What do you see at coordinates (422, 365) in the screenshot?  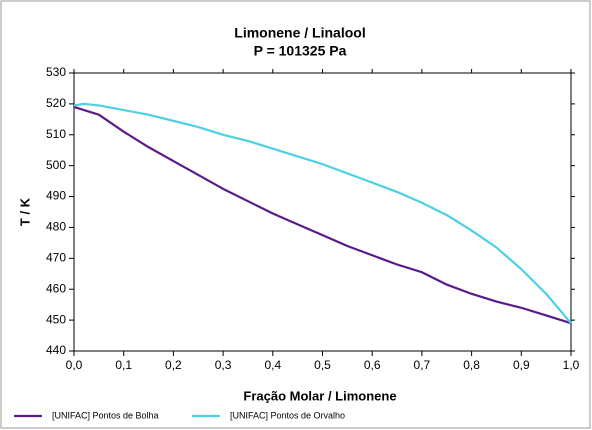 I see `x-tick-label: 0,7` at bounding box center [422, 365].